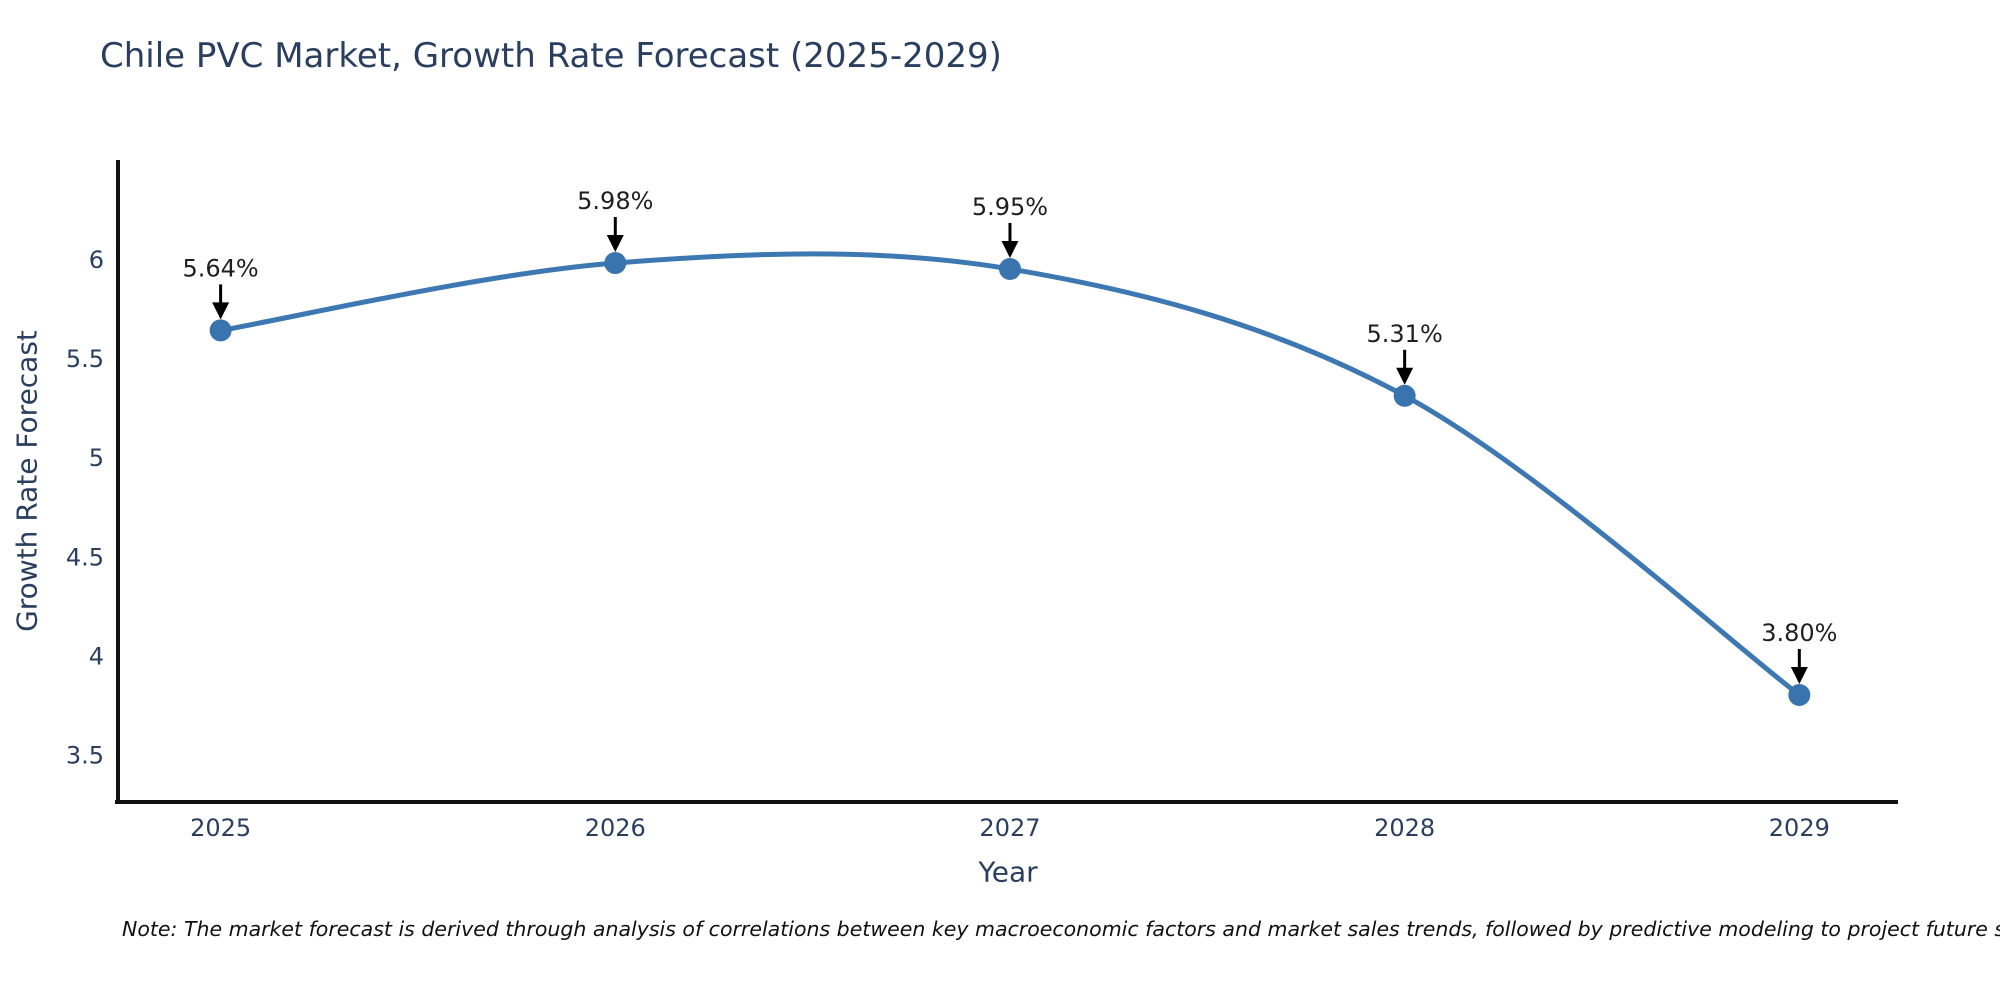  I want to click on x-axis-title: Year, so click(1008, 872).